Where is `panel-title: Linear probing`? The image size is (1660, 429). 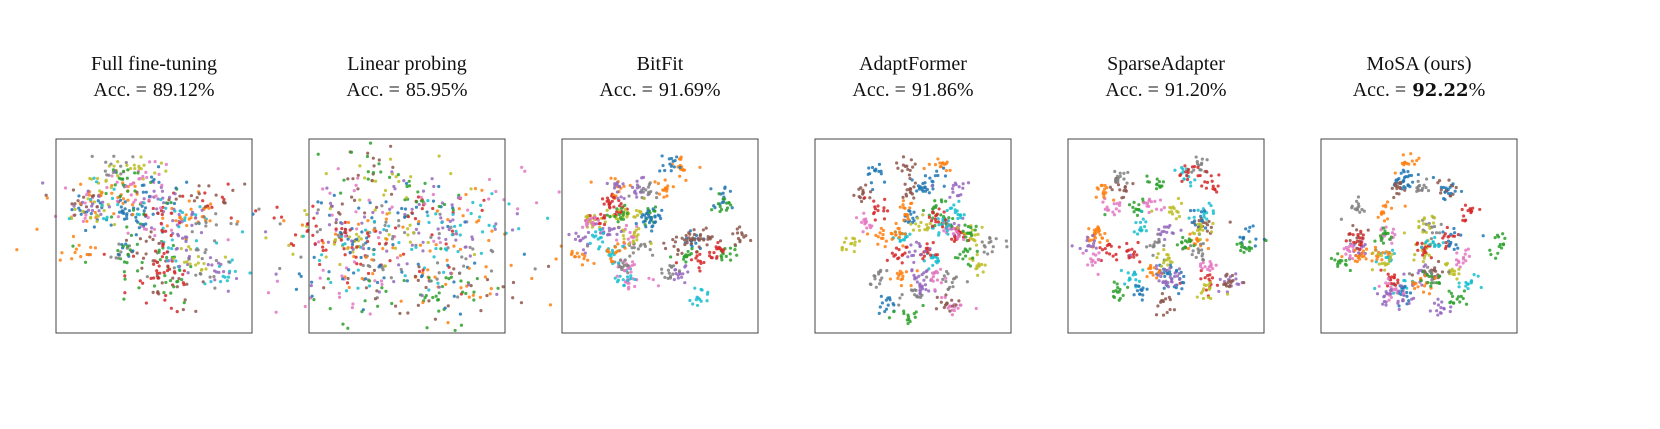
panel-title: Linear probing is located at coordinates (406, 64).